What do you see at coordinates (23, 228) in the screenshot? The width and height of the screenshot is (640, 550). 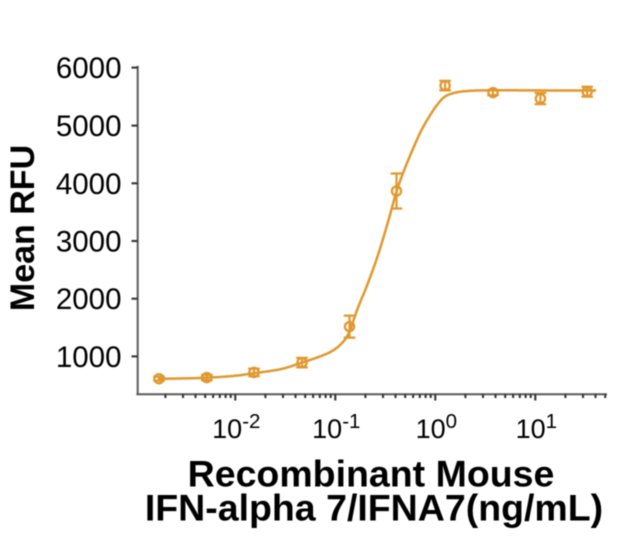 I see `svg-text: Mean RFU` at bounding box center [23, 228].